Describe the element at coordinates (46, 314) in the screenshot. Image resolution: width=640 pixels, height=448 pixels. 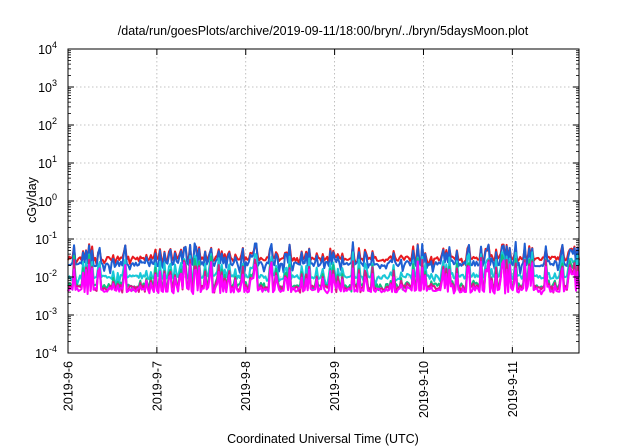
I see `y-tick-label: 10⁻³` at that location.